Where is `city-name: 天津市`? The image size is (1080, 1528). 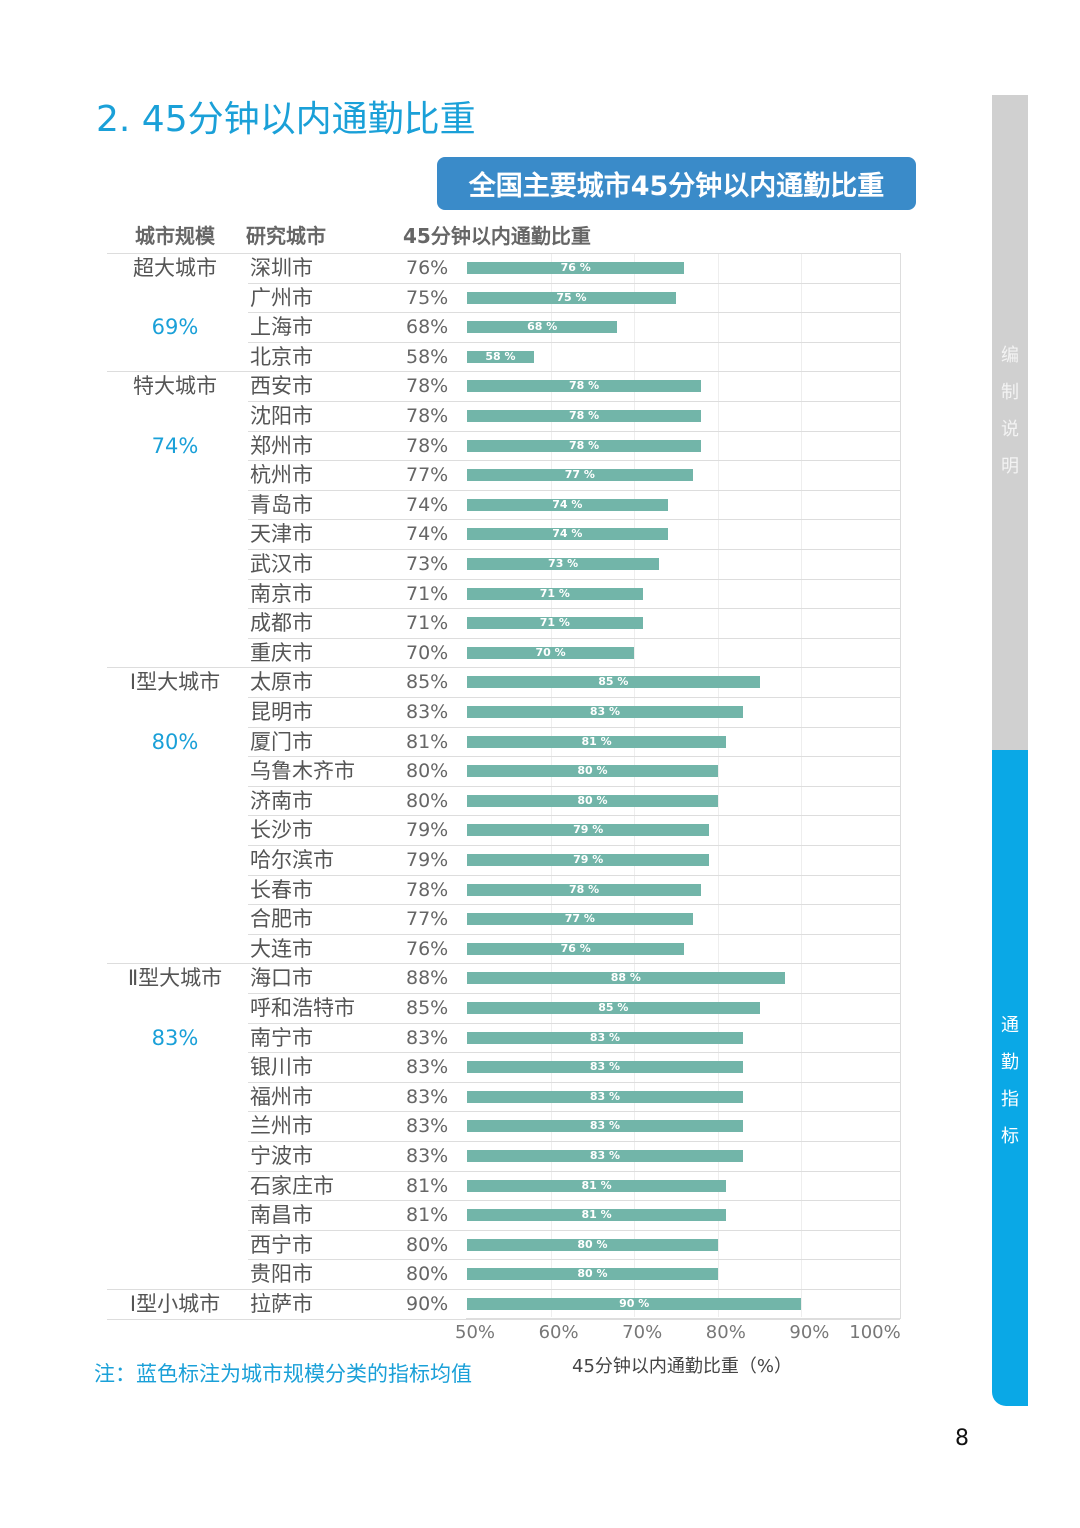
city-name: 天津市 is located at coordinates (281, 534).